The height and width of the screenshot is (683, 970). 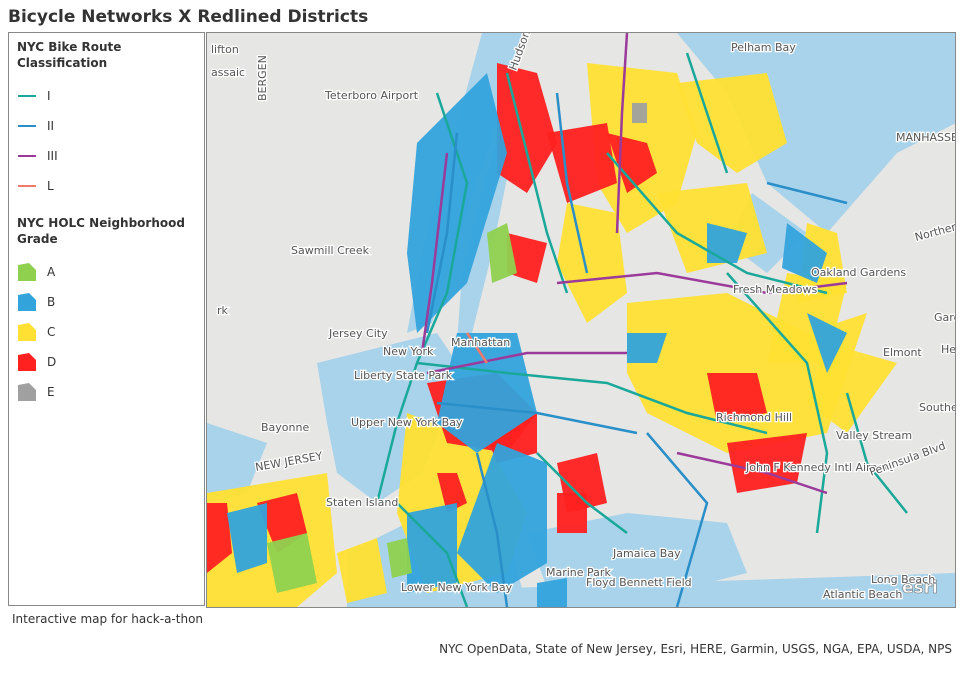 I want to click on place-label: MANHASSET NECK, so click(x=926, y=137).